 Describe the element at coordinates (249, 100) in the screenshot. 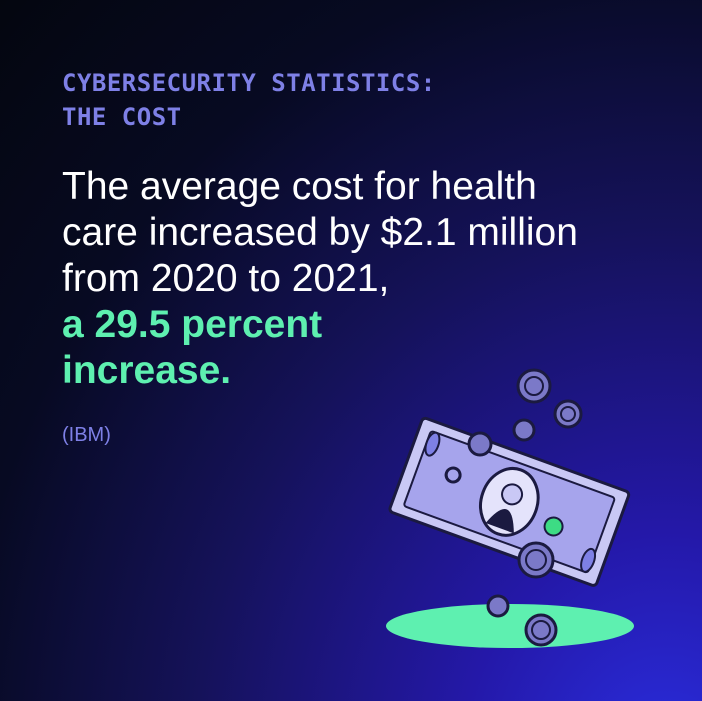

I see `eyebrow: CYBERSECURITY STATISTICS: THE COST` at that location.